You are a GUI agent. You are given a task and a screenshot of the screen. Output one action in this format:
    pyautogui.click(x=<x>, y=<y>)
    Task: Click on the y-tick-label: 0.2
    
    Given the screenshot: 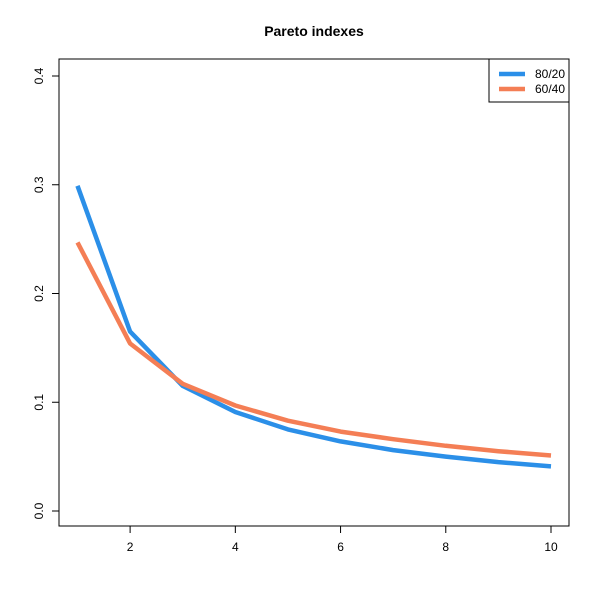 What is the action you would take?
    pyautogui.click(x=39, y=293)
    